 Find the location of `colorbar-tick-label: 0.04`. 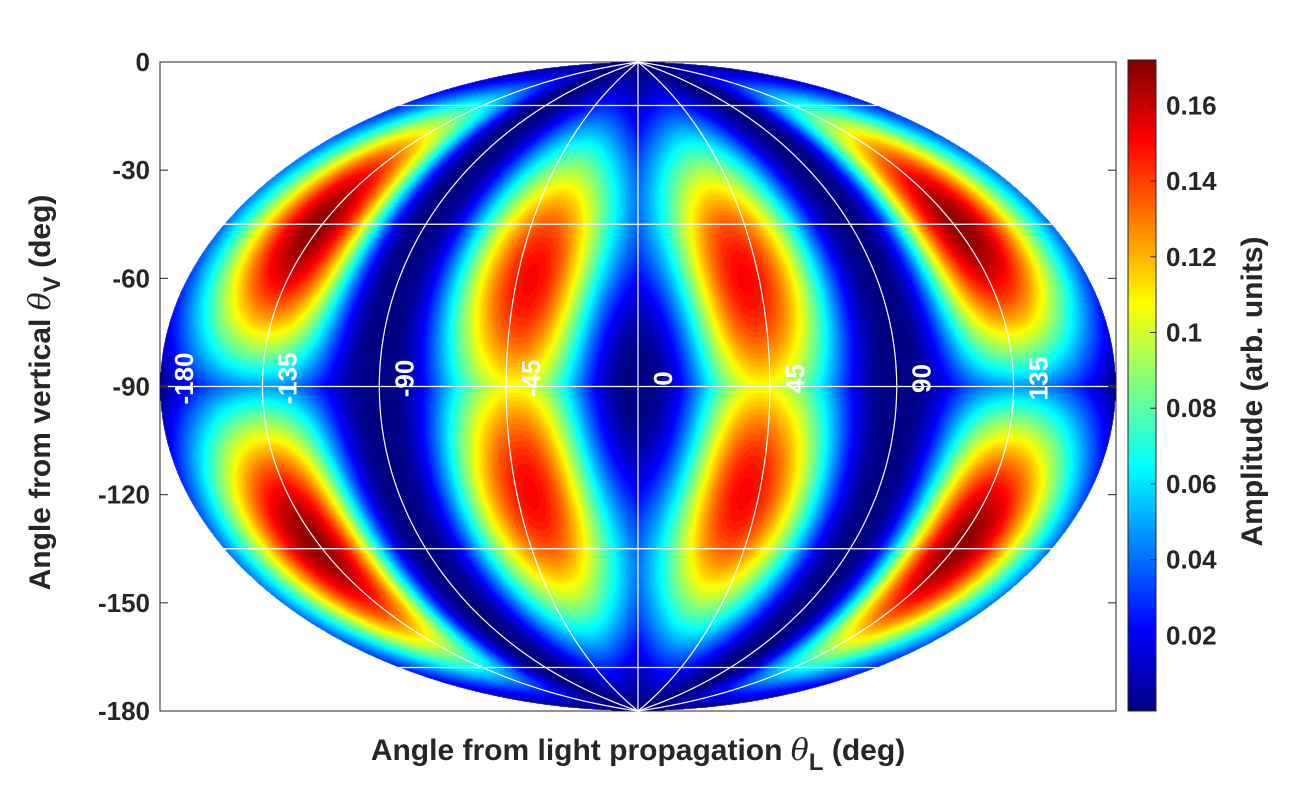

colorbar-tick-label: 0.04 is located at coordinates (1191, 560).